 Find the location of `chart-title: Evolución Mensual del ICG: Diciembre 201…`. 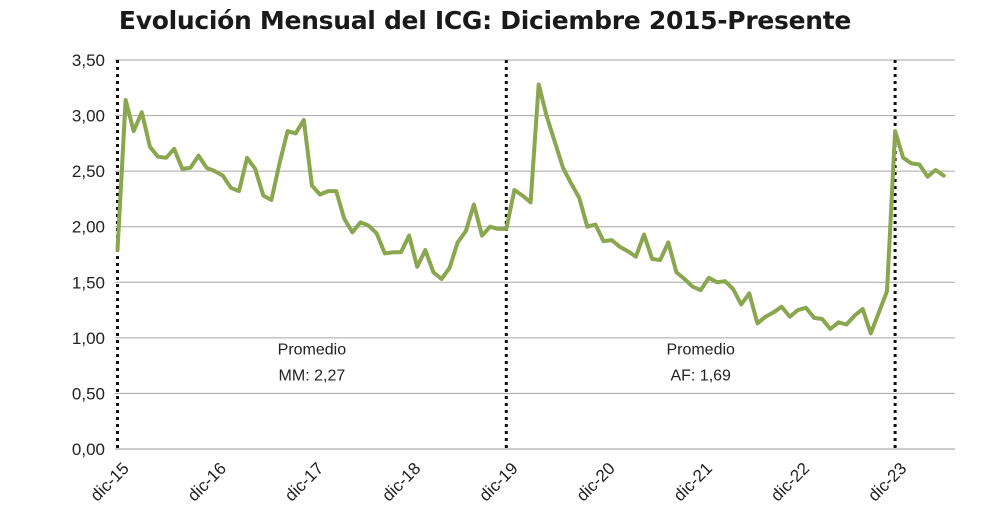

chart-title: Evolución Mensual del ICG: Diciembre 201… is located at coordinates (485, 20).